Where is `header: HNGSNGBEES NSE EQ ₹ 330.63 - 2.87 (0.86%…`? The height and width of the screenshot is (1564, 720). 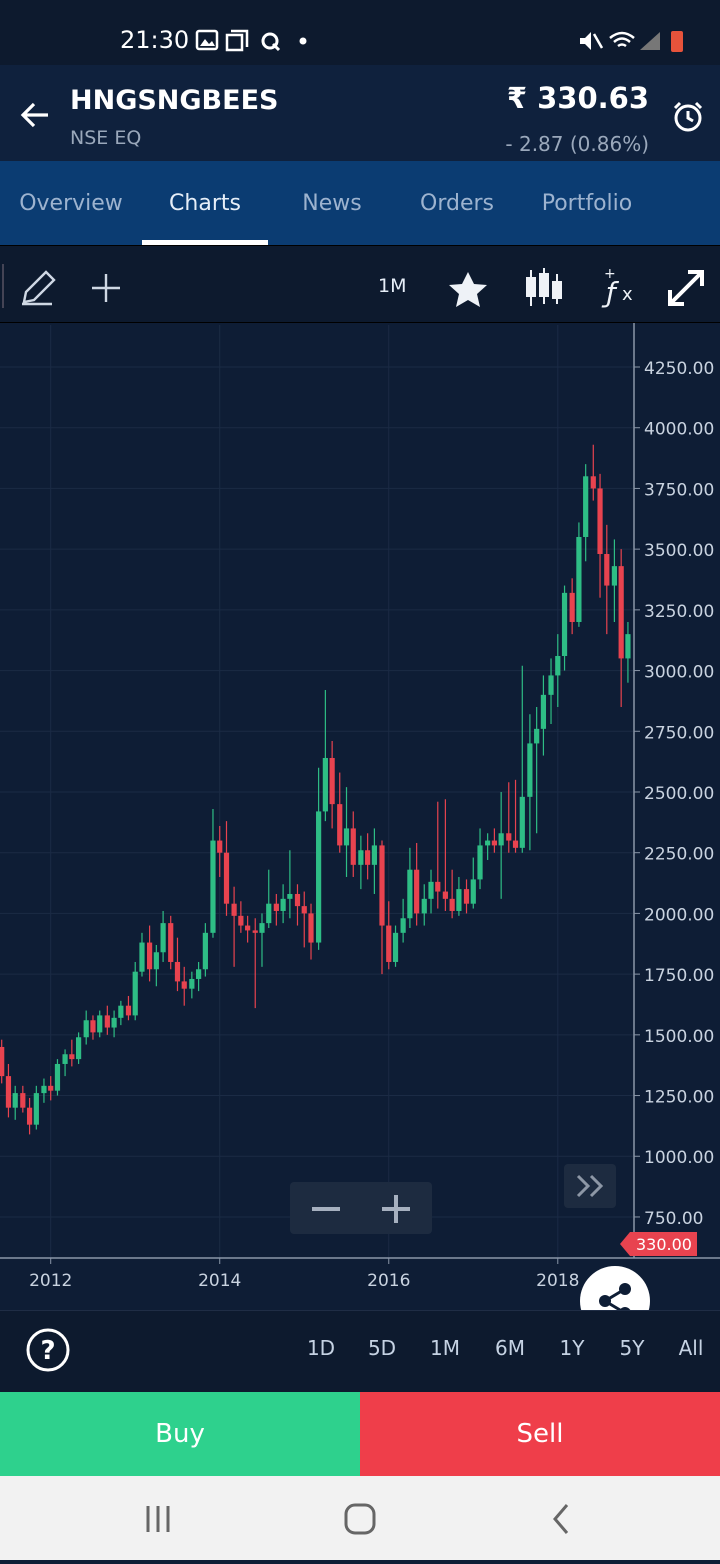 header: HNGSNGBEES NSE EQ ₹ 330.63 - 2.87 (0.86%… is located at coordinates (360, 113).